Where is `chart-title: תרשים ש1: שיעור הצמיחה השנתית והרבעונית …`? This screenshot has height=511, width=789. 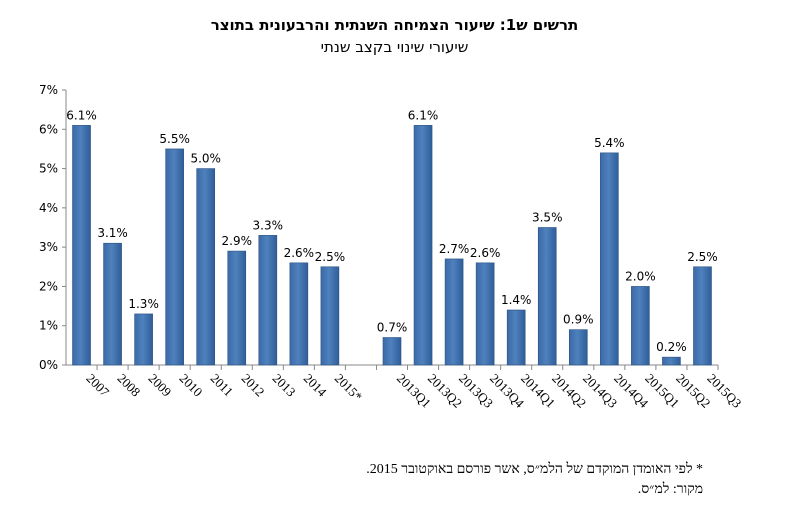
chart-title: תרשים ש1: שיעור הצמיחה השנתית והרבעונית … is located at coordinates (394, 25).